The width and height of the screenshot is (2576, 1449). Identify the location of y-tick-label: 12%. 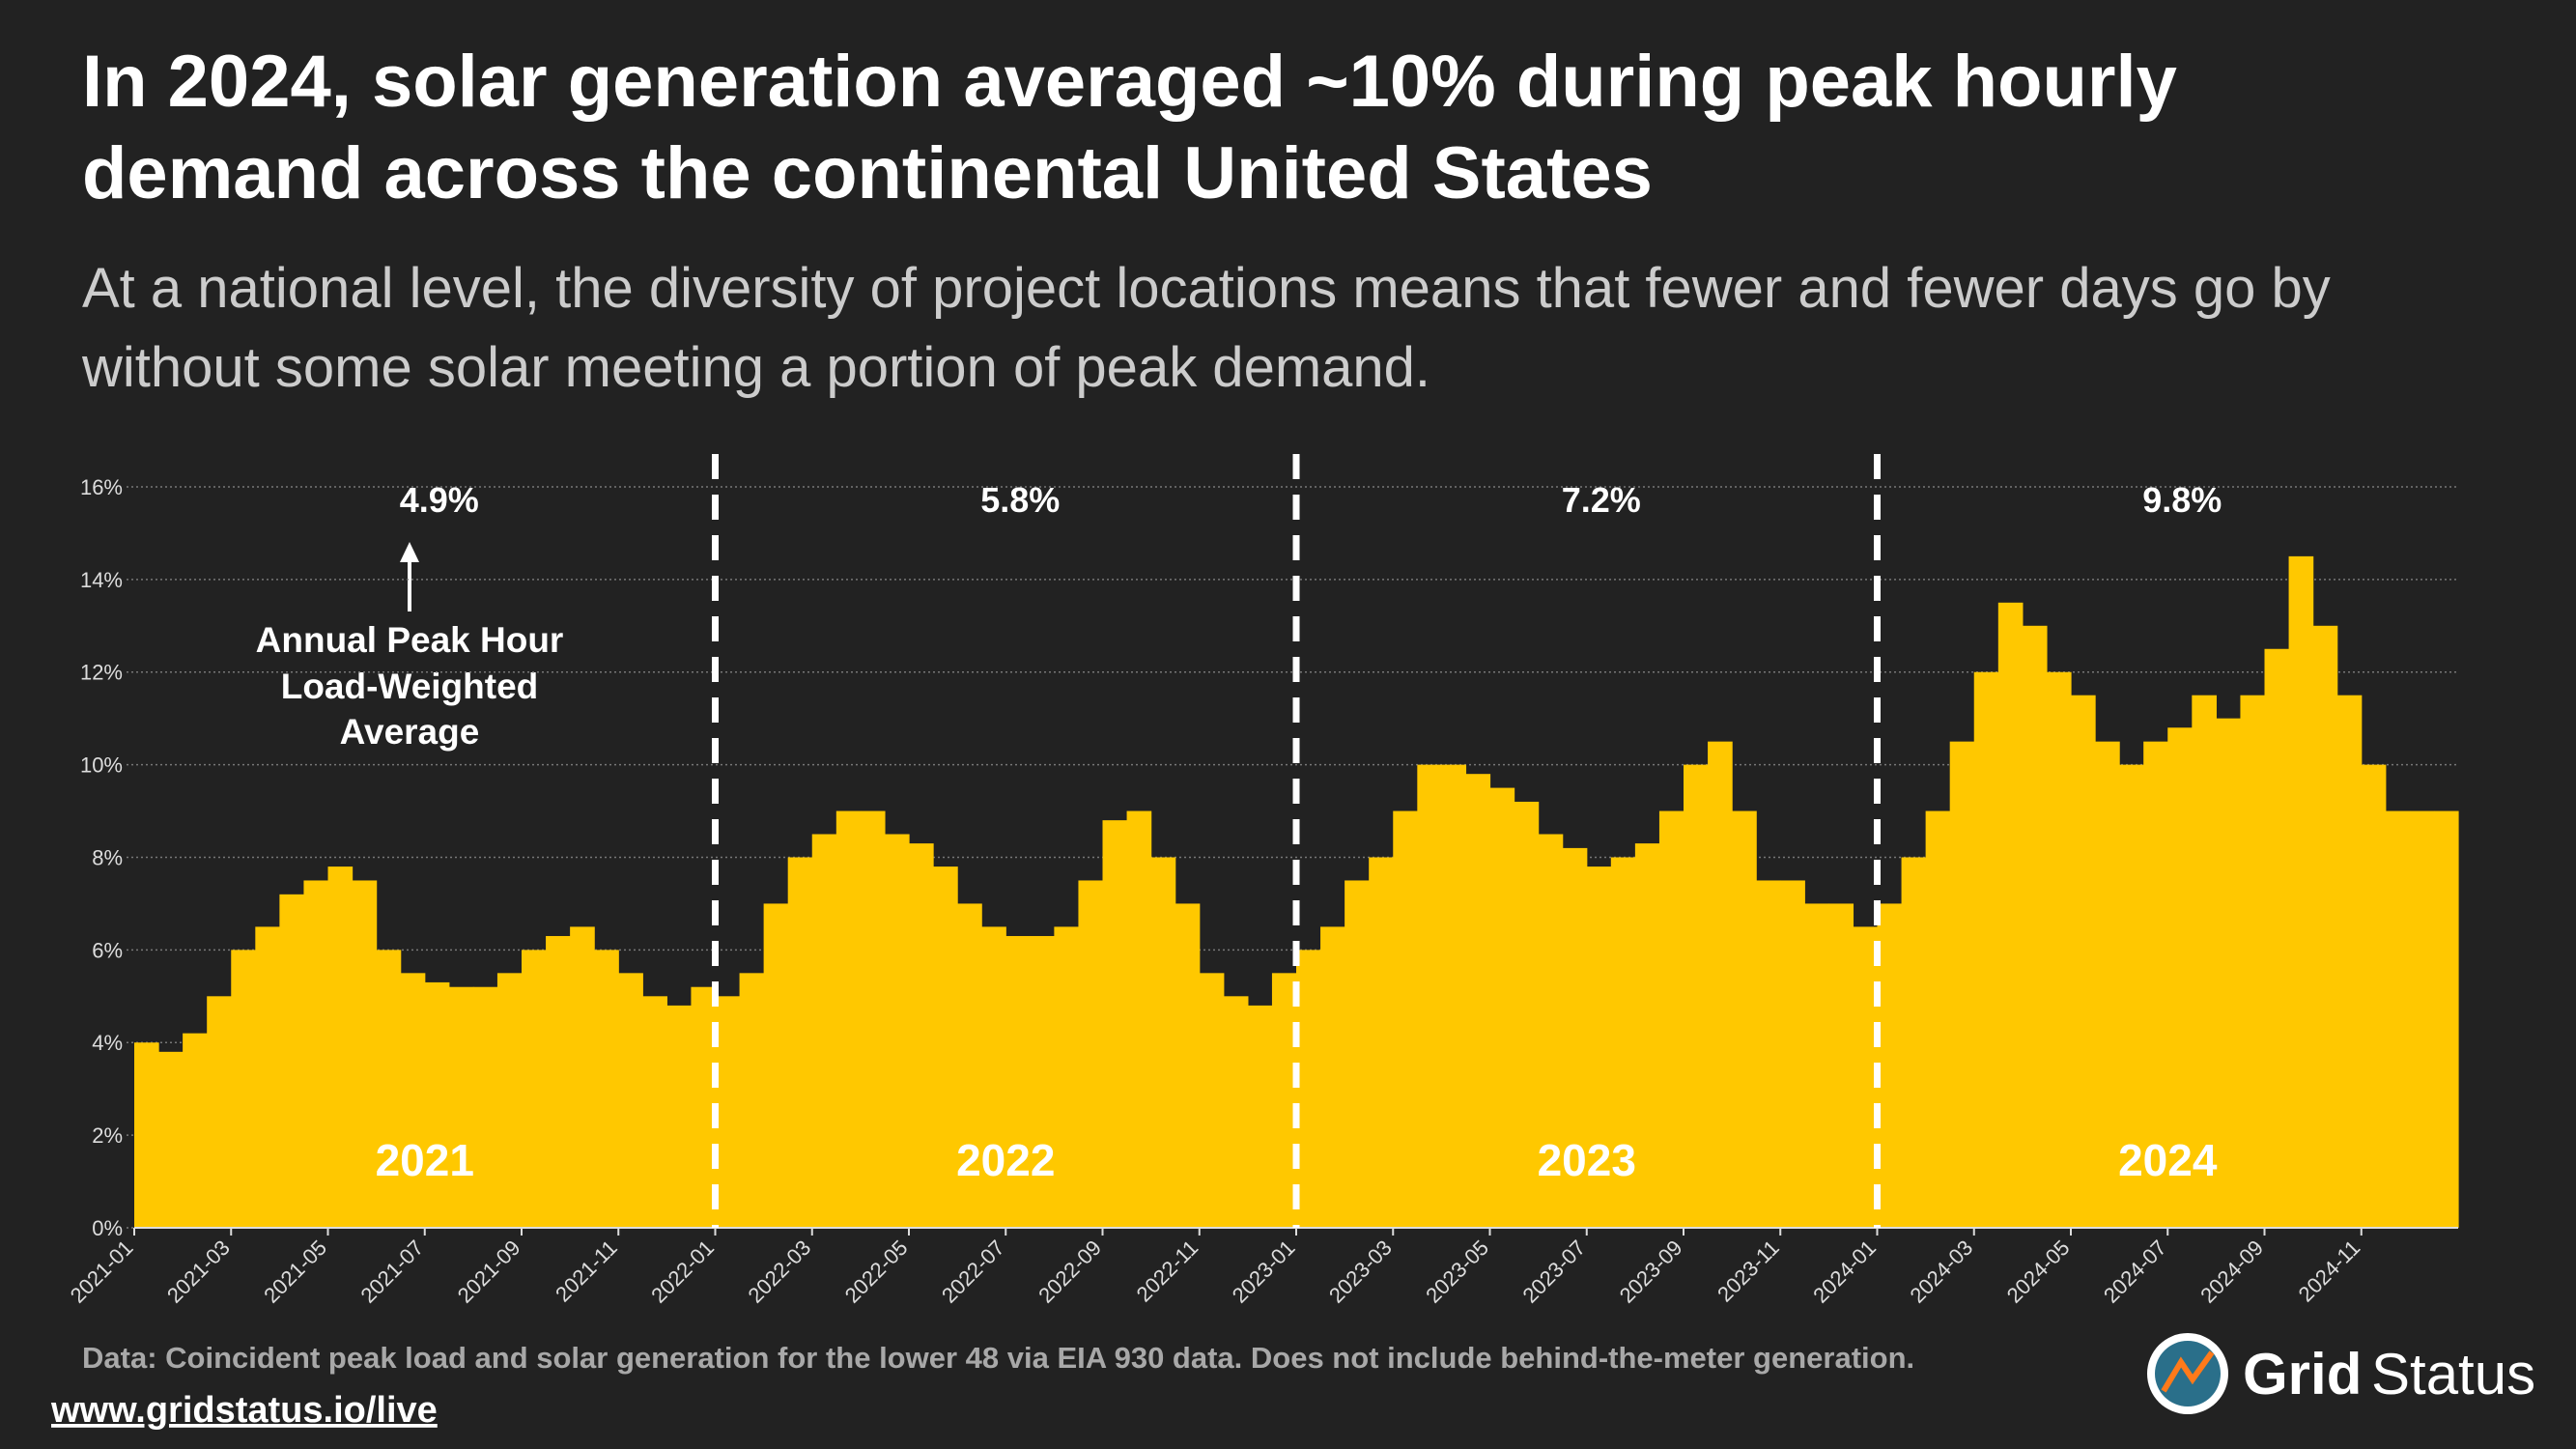
(101, 673).